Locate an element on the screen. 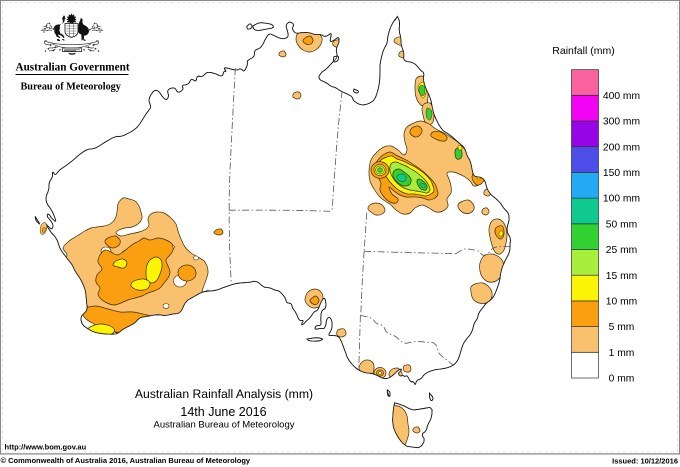  svg-text: 100 mm is located at coordinates (621, 199).